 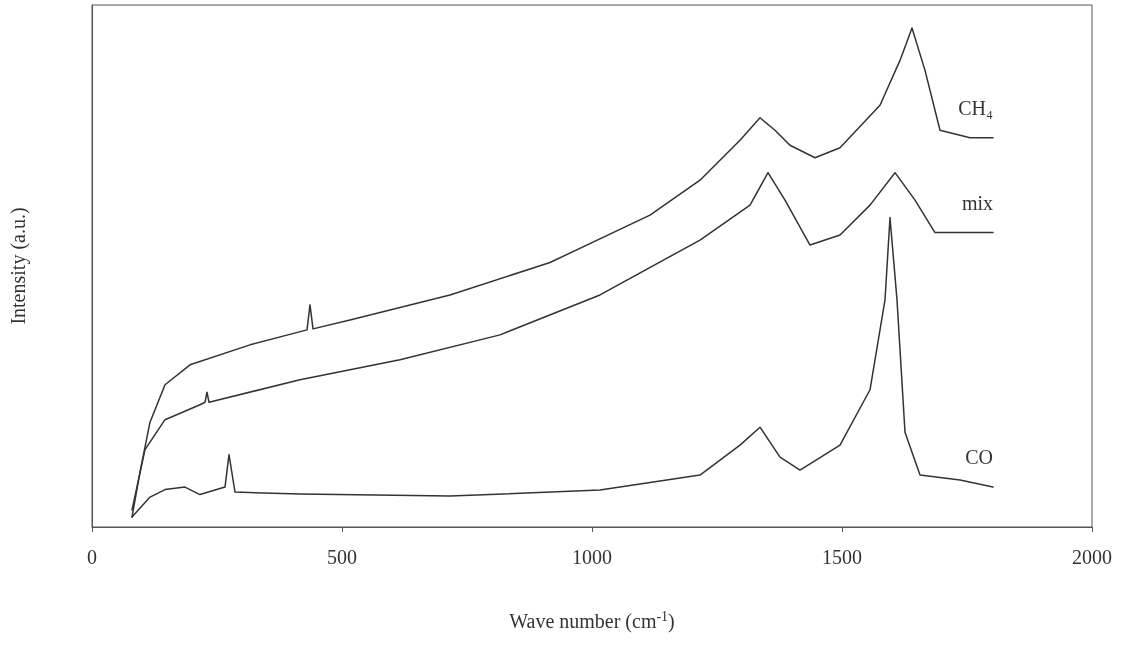 What do you see at coordinates (342, 557) in the screenshot?
I see `x-tick-label: 500` at bounding box center [342, 557].